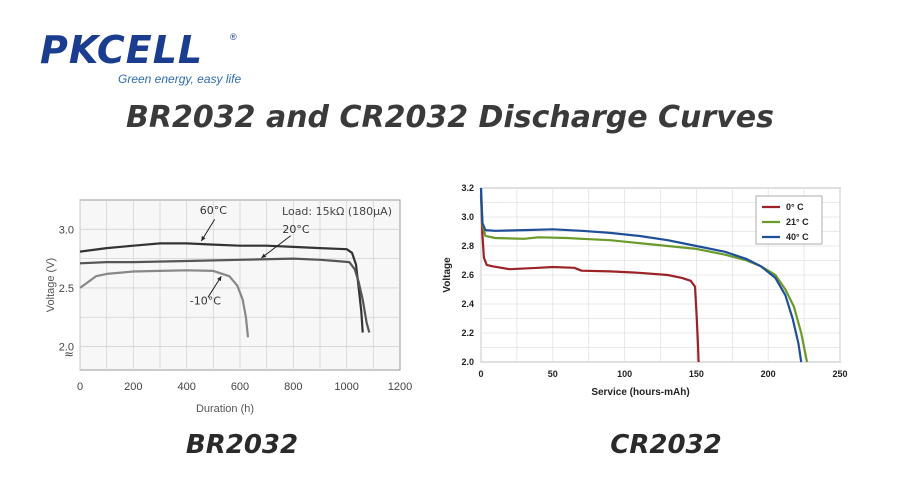 The image size is (900, 500). I want to click on x-tick-label: 600, so click(240, 387).